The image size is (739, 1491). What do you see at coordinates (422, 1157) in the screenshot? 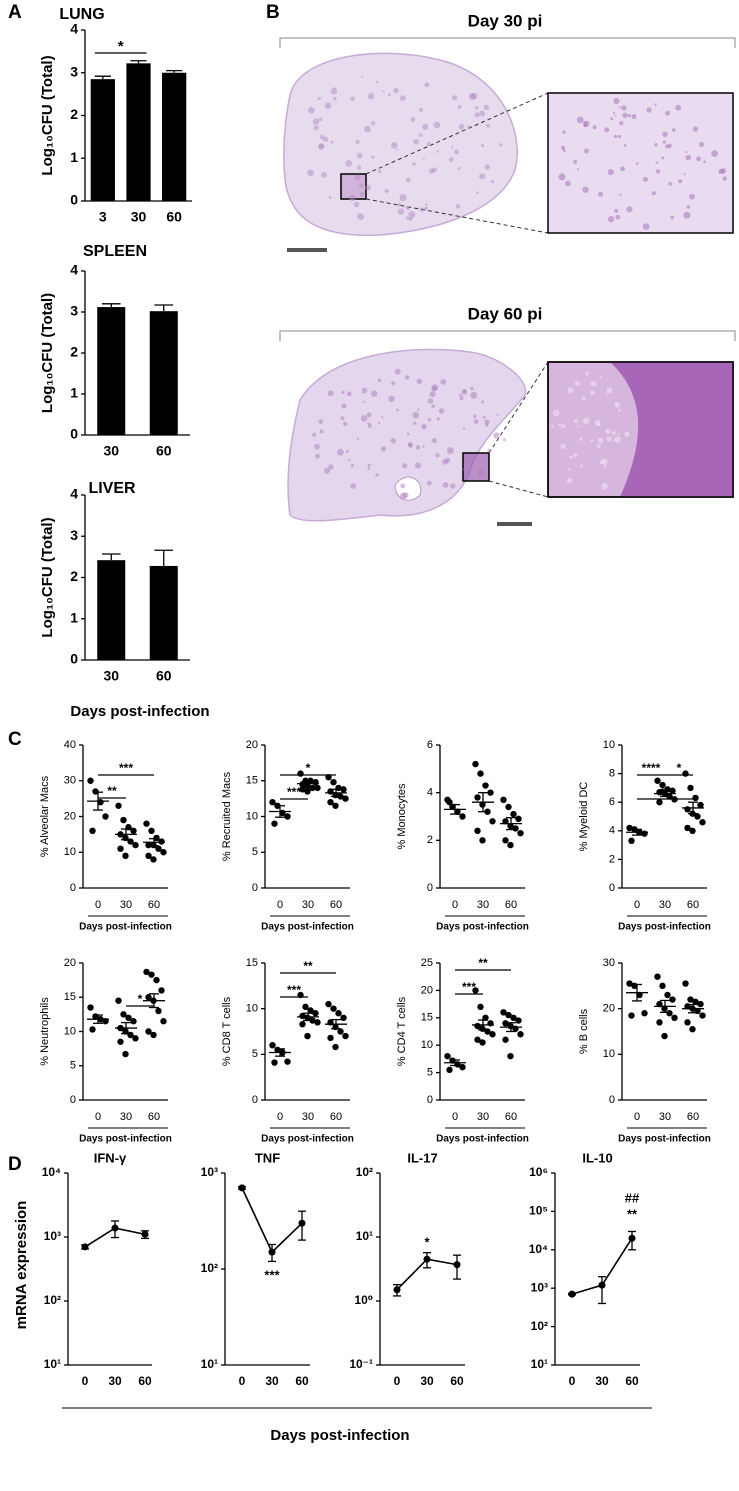
I see `chart-title: IL-17` at bounding box center [422, 1157].